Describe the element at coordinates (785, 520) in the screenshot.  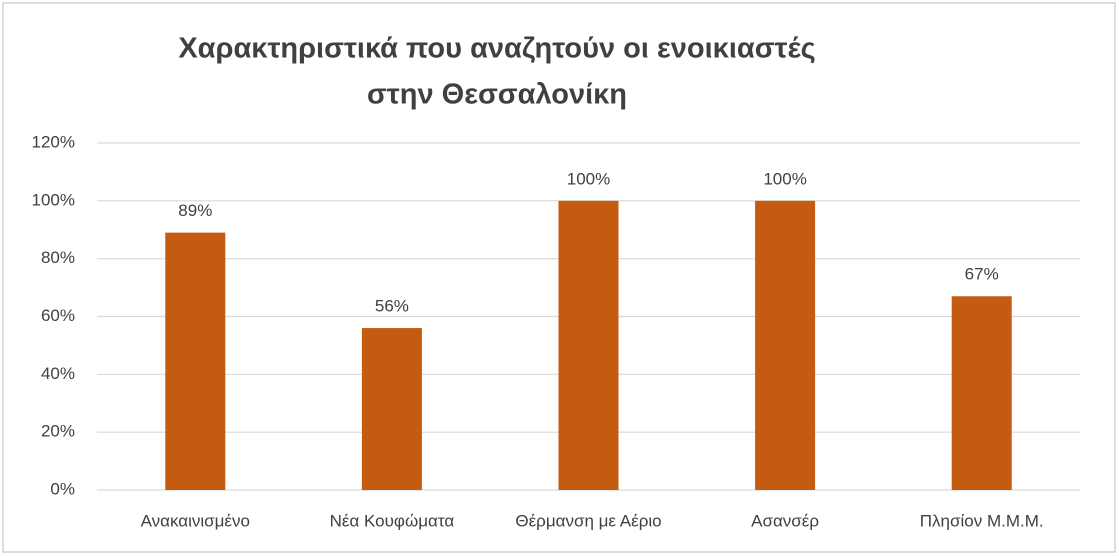
I see `x-tick-label: Ασανσέρ` at that location.